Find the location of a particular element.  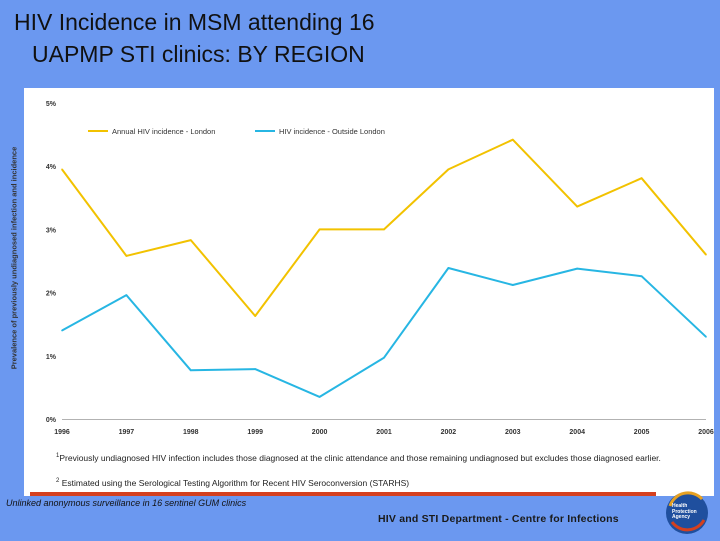

hpa-logo-text: Health Protection Agency is located at coordinates (684, 512).